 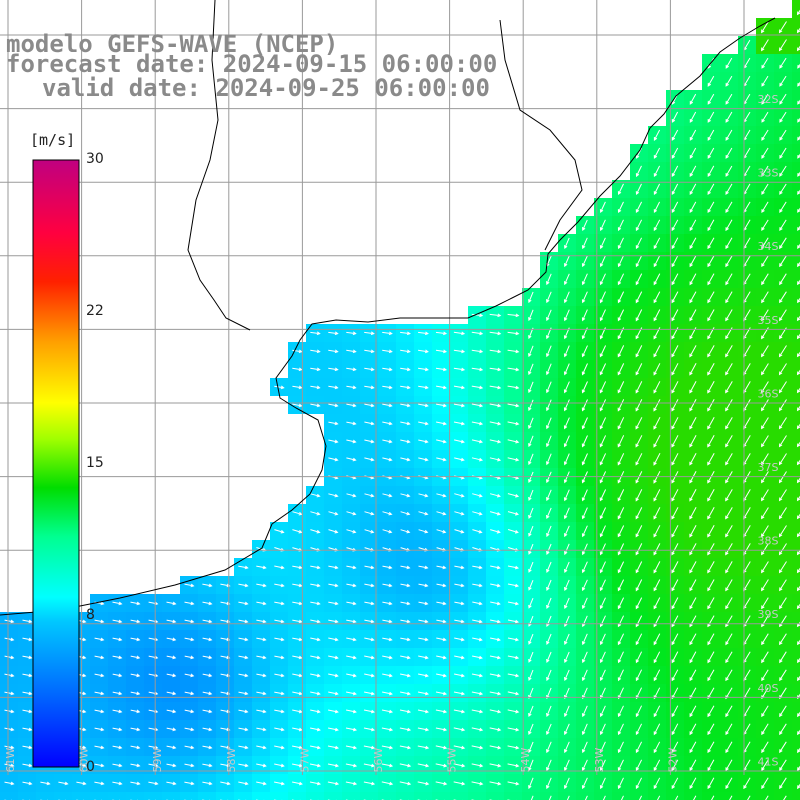 I want to click on colorbar-tick-8: 8, so click(x=90, y=615).